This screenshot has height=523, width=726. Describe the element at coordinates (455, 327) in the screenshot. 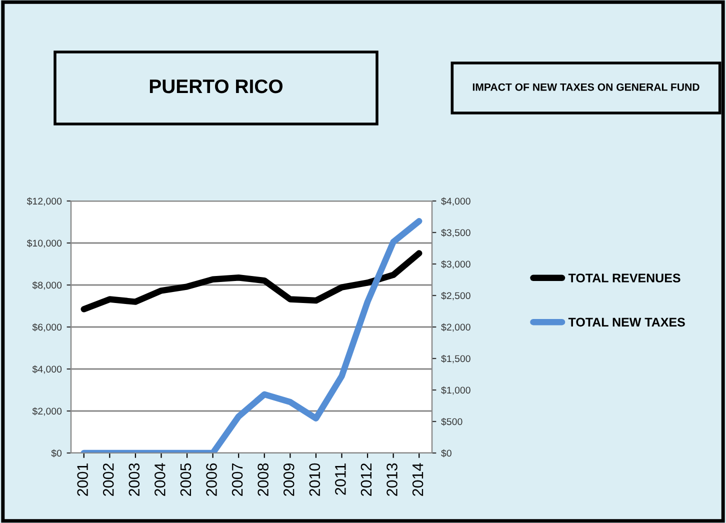

I see `y2-tick-label: $2,000` at that location.